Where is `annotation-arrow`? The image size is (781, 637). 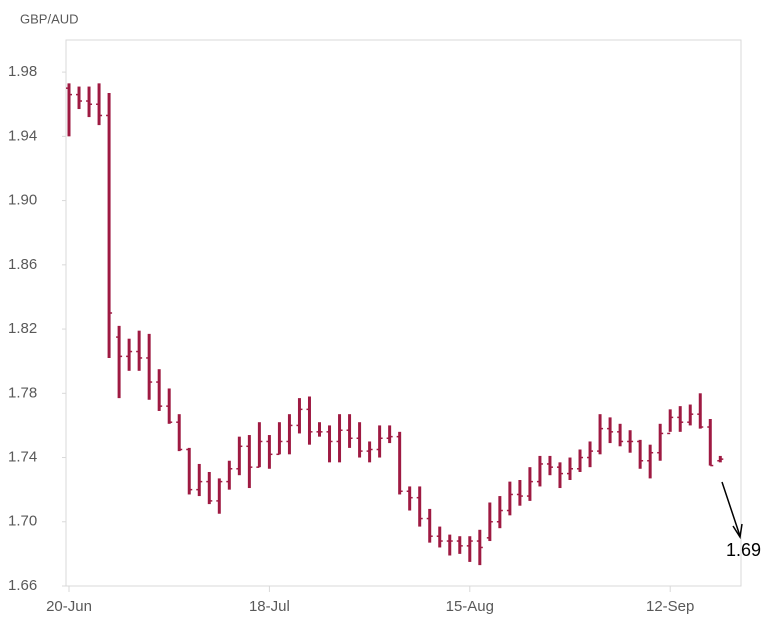 annotation-arrow is located at coordinates (731, 509).